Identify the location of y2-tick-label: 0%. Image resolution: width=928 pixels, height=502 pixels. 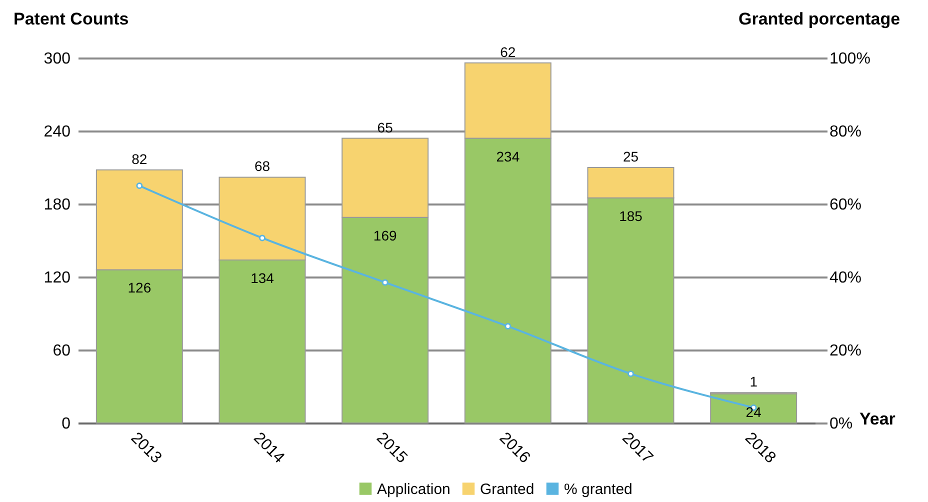
(841, 424).